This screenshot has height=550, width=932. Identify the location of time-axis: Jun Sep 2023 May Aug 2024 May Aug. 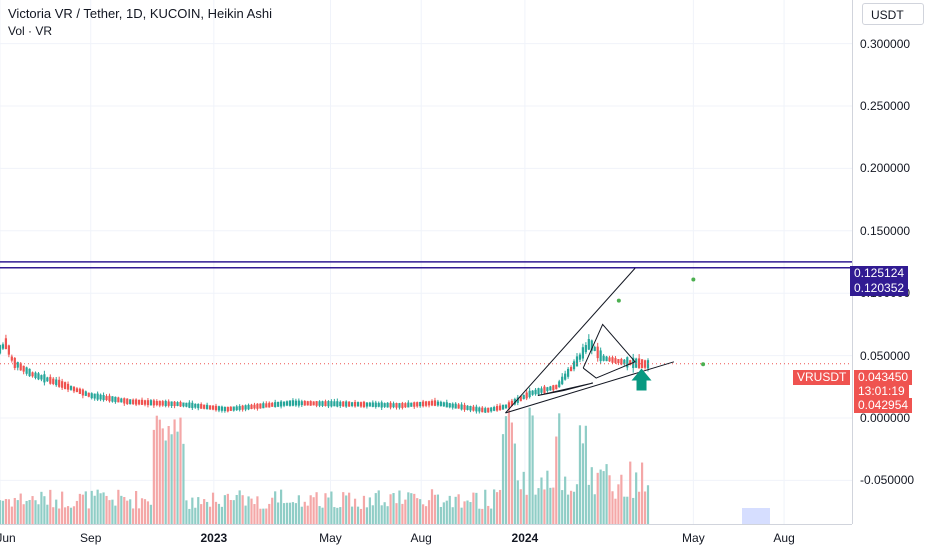
(426, 537).